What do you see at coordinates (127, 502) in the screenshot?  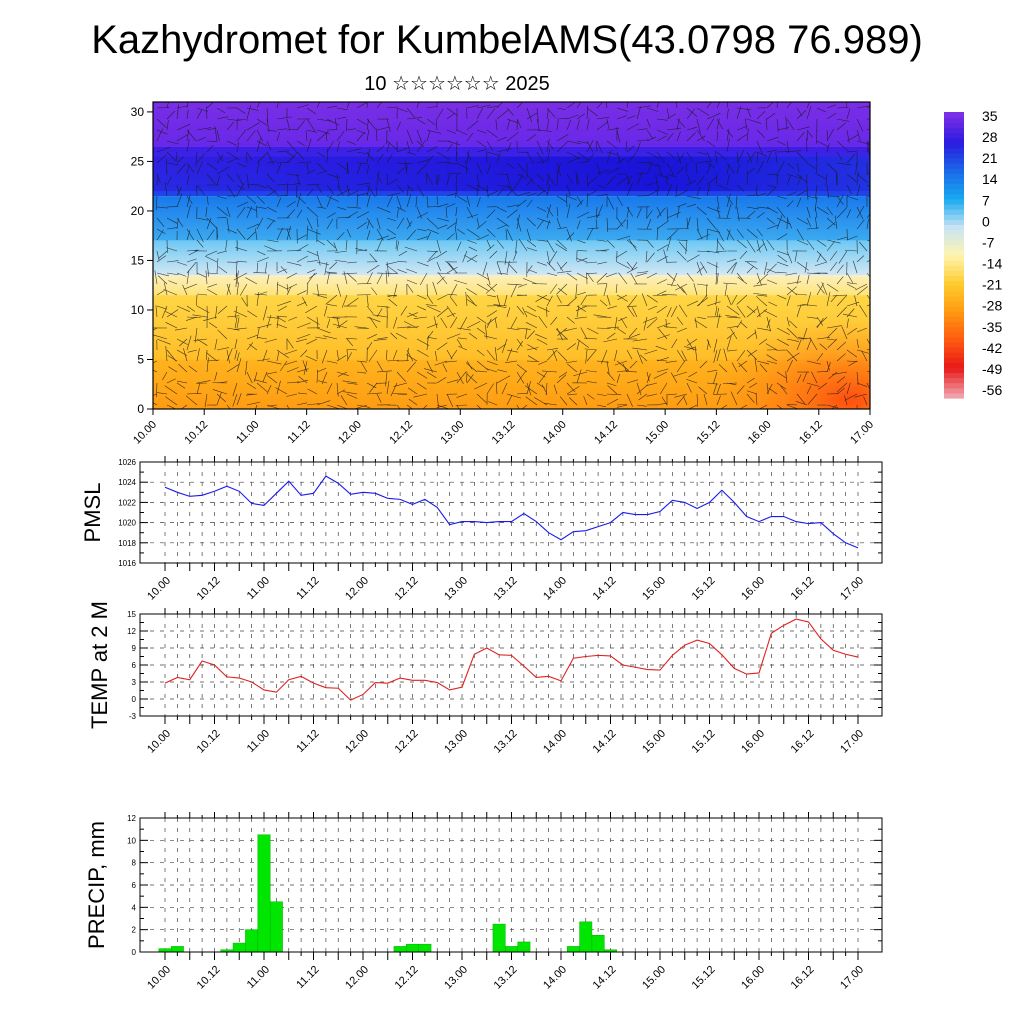 I see `y-tick-label: 1022` at bounding box center [127, 502].